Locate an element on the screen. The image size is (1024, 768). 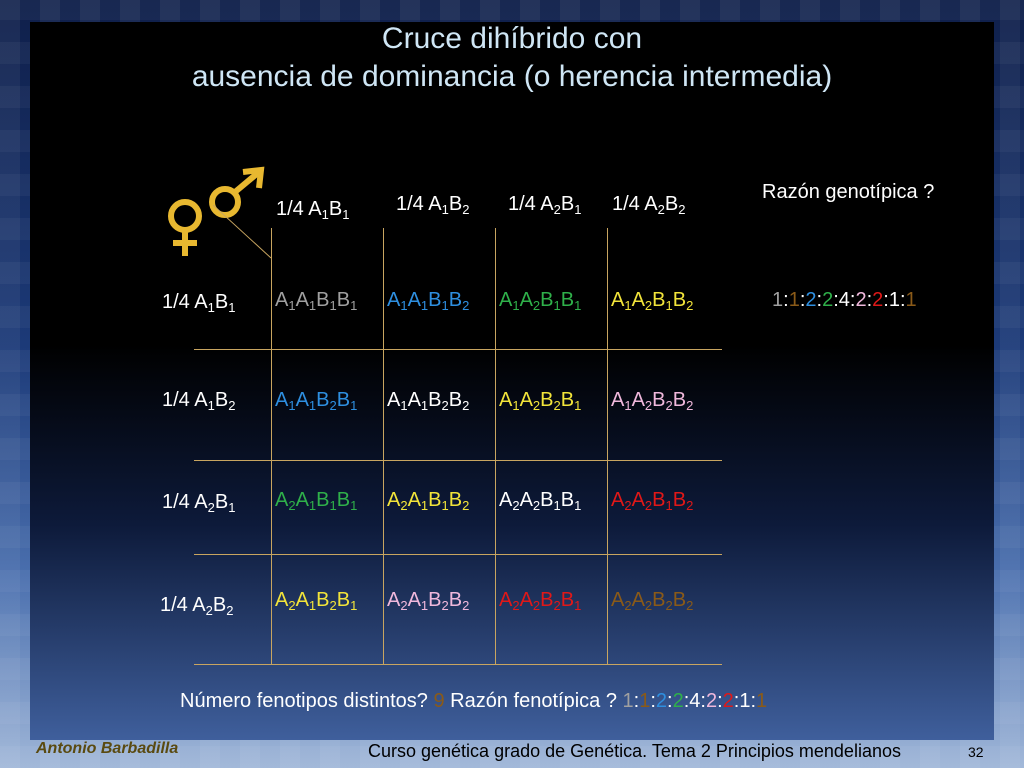
punnett-cell: A2A1B2B1 is located at coordinates (316, 601).